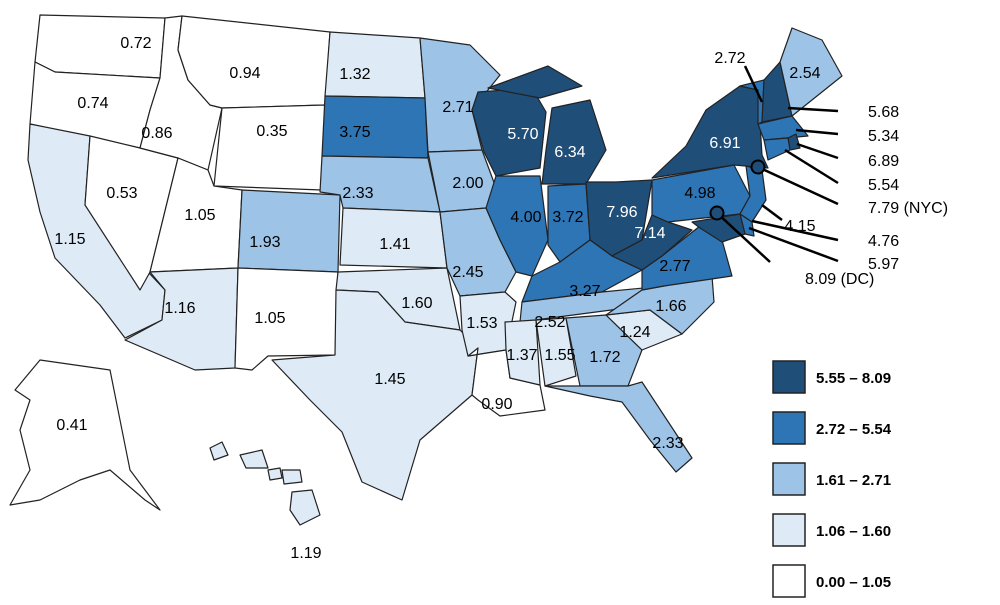 This screenshot has height=605, width=1000. Describe the element at coordinates (718, 228) in the screenshot. I see `state-md` at that location.